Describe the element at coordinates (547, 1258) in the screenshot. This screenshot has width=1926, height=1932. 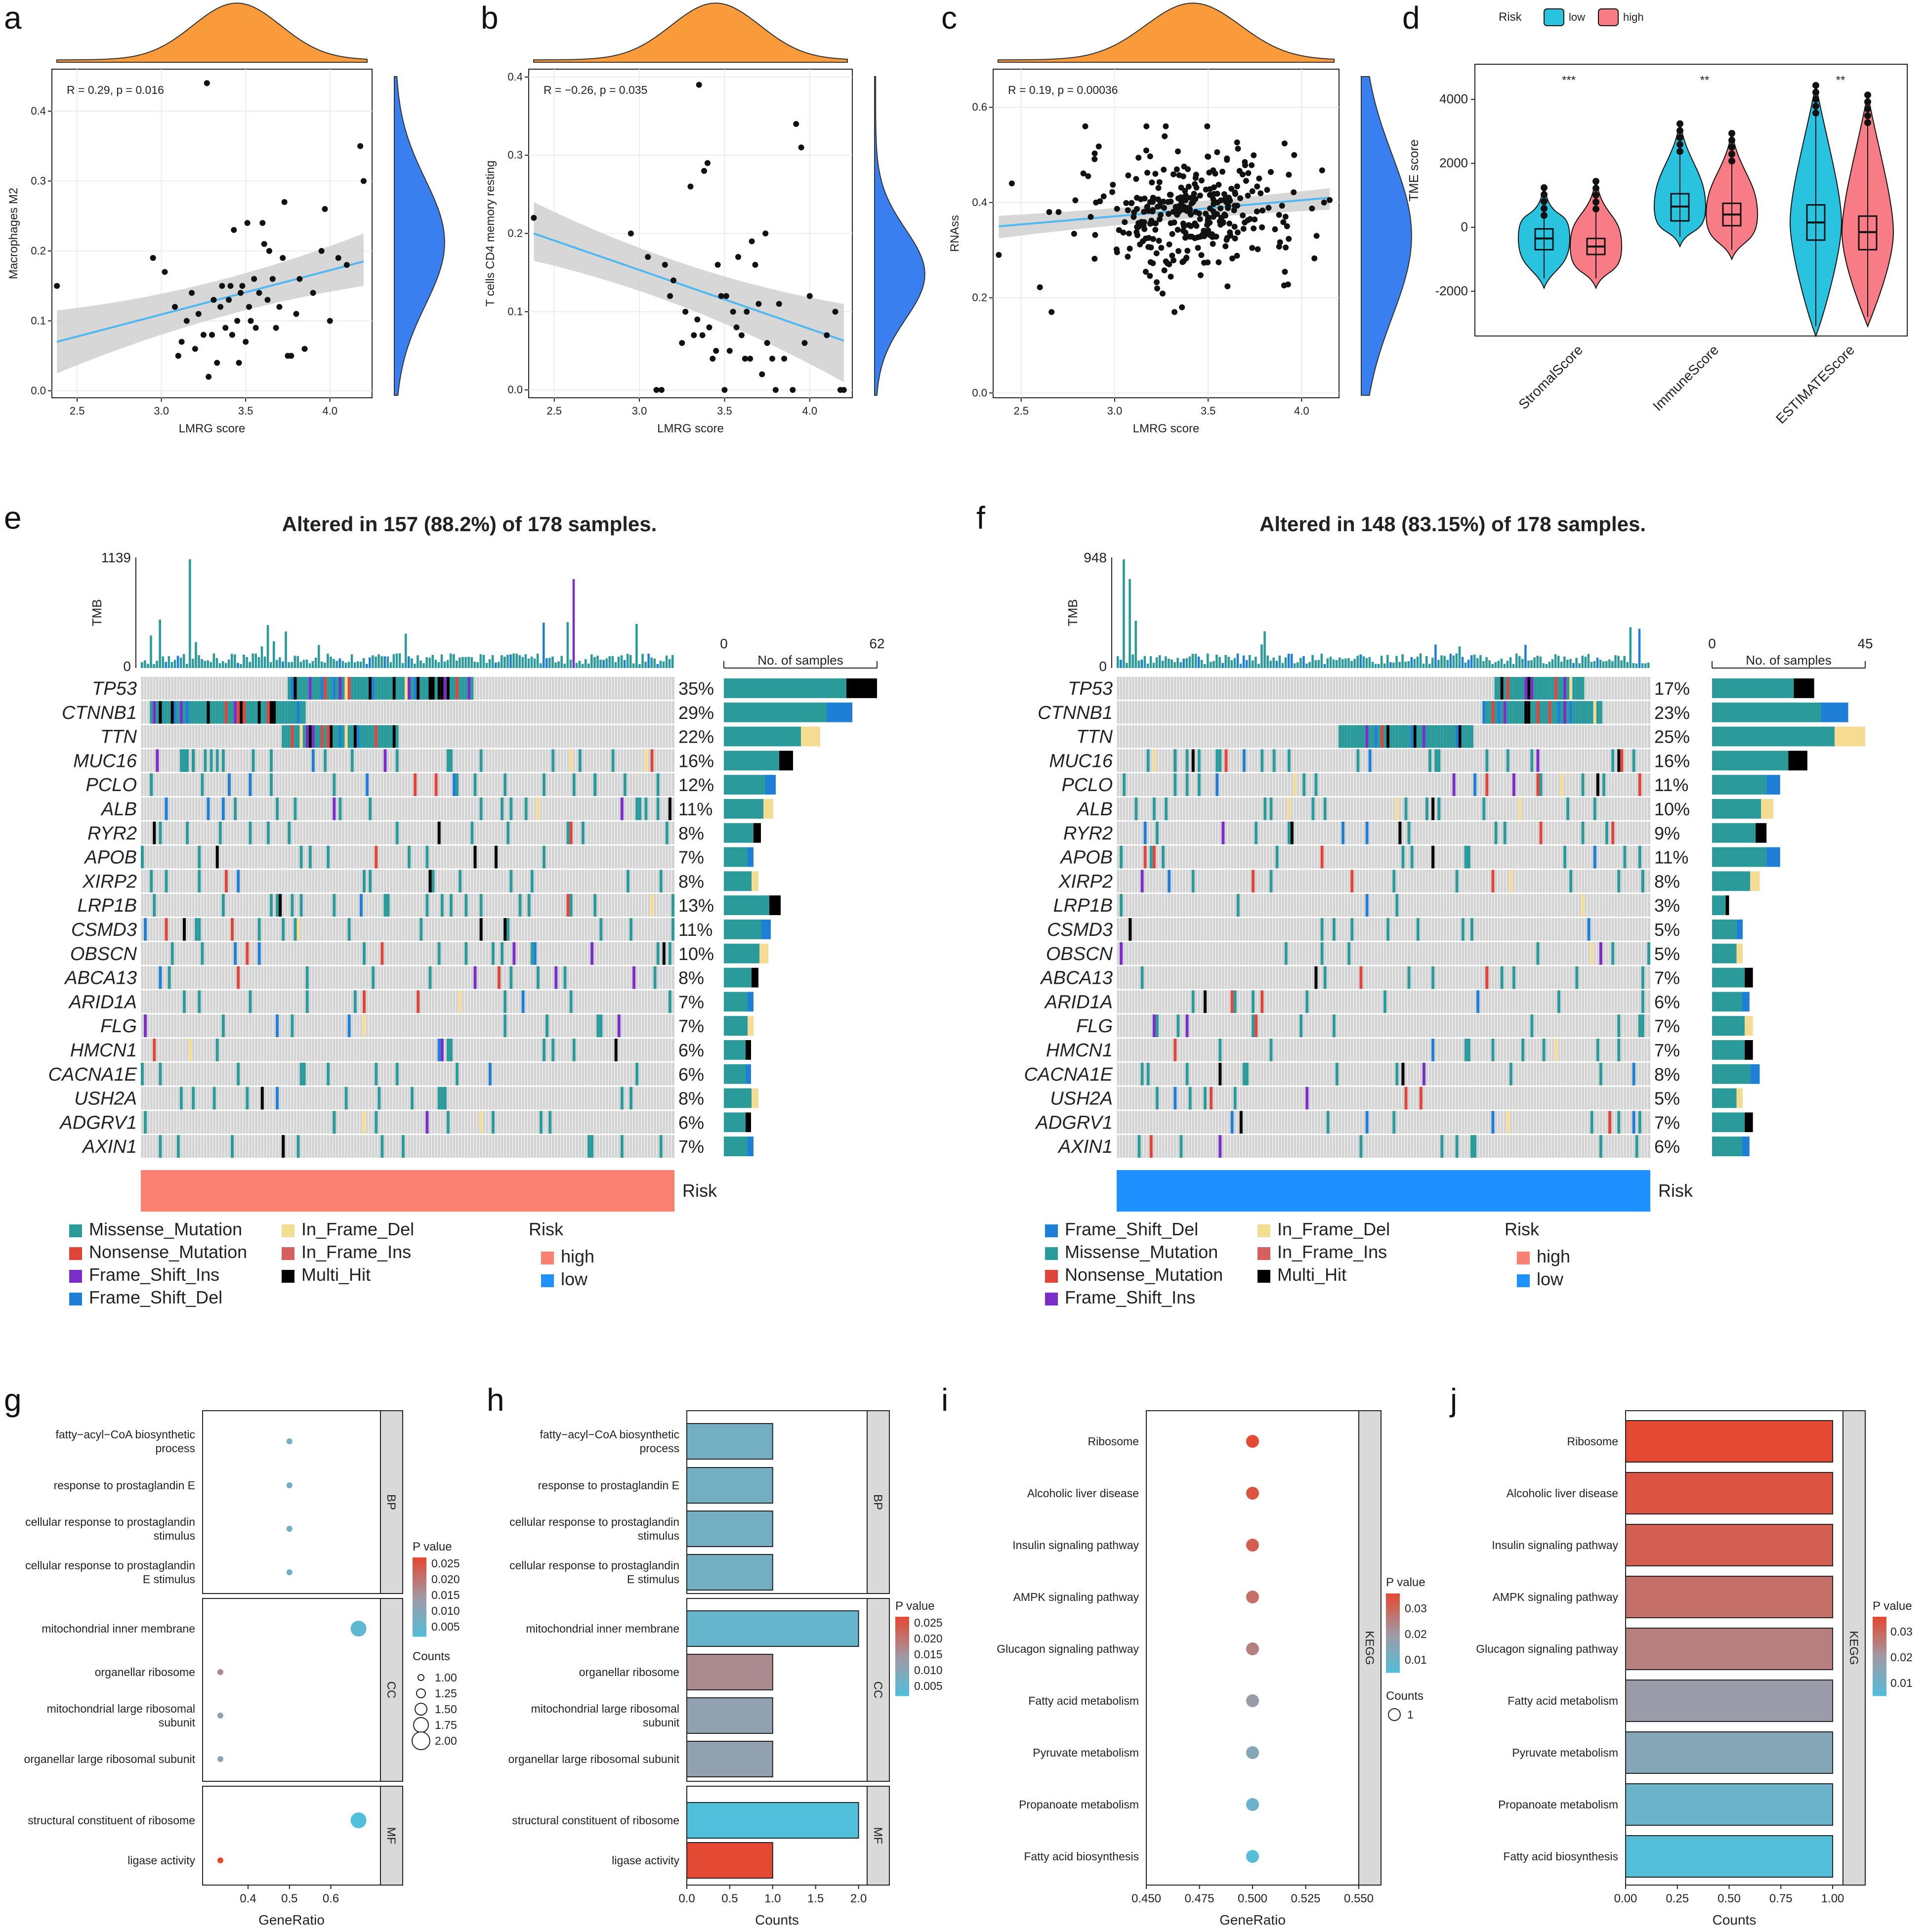
I see `legend-risk-swatch` at that location.